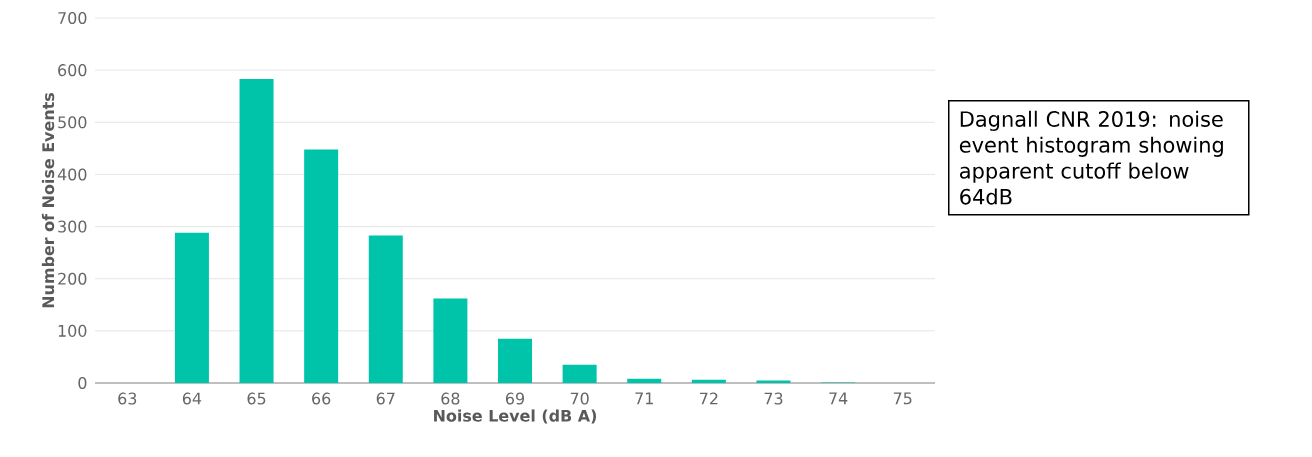 The image size is (1312, 457). Describe the element at coordinates (579, 398) in the screenshot. I see `x-tick-label: 70` at that location.